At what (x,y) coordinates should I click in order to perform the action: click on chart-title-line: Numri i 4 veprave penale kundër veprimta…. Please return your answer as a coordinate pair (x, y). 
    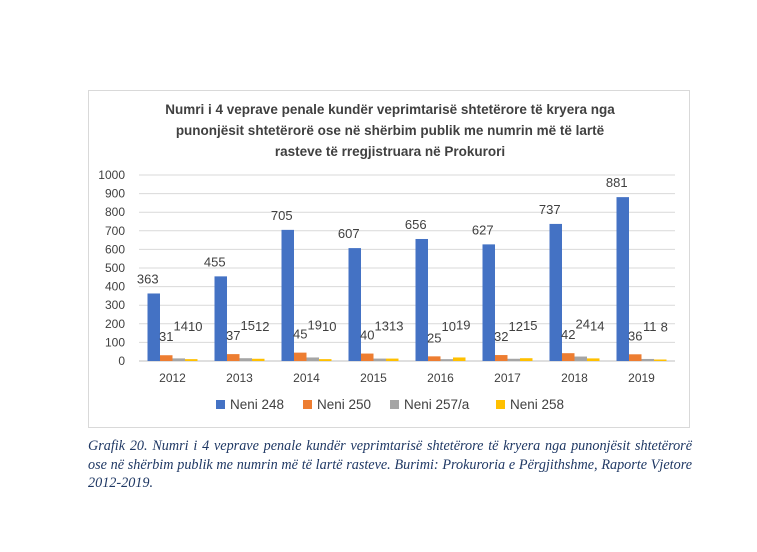
    Looking at the image, I should click on (390, 109).